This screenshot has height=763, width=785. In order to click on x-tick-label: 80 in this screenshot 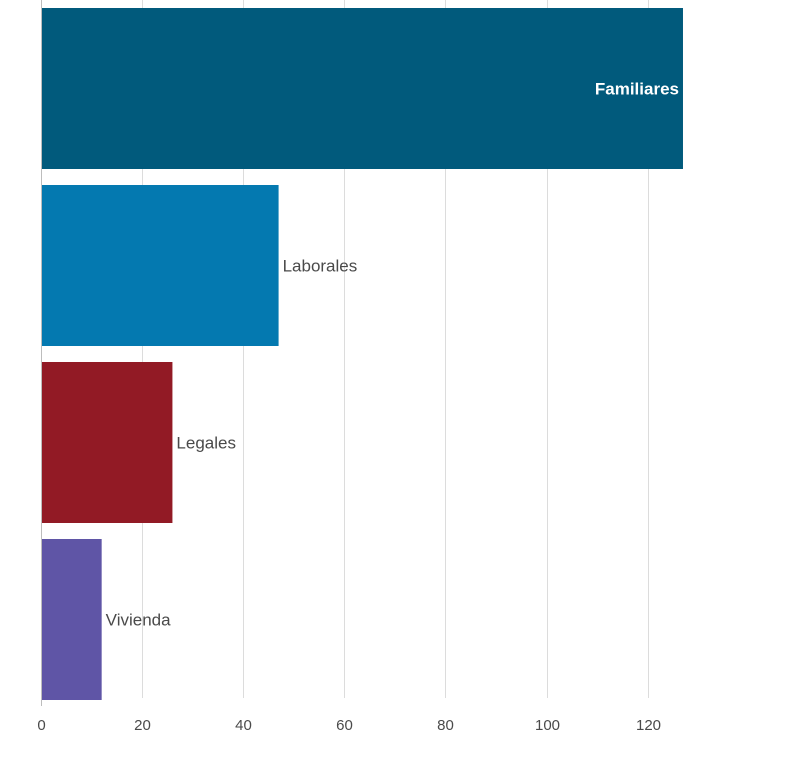, I will do `click(445, 725)`.